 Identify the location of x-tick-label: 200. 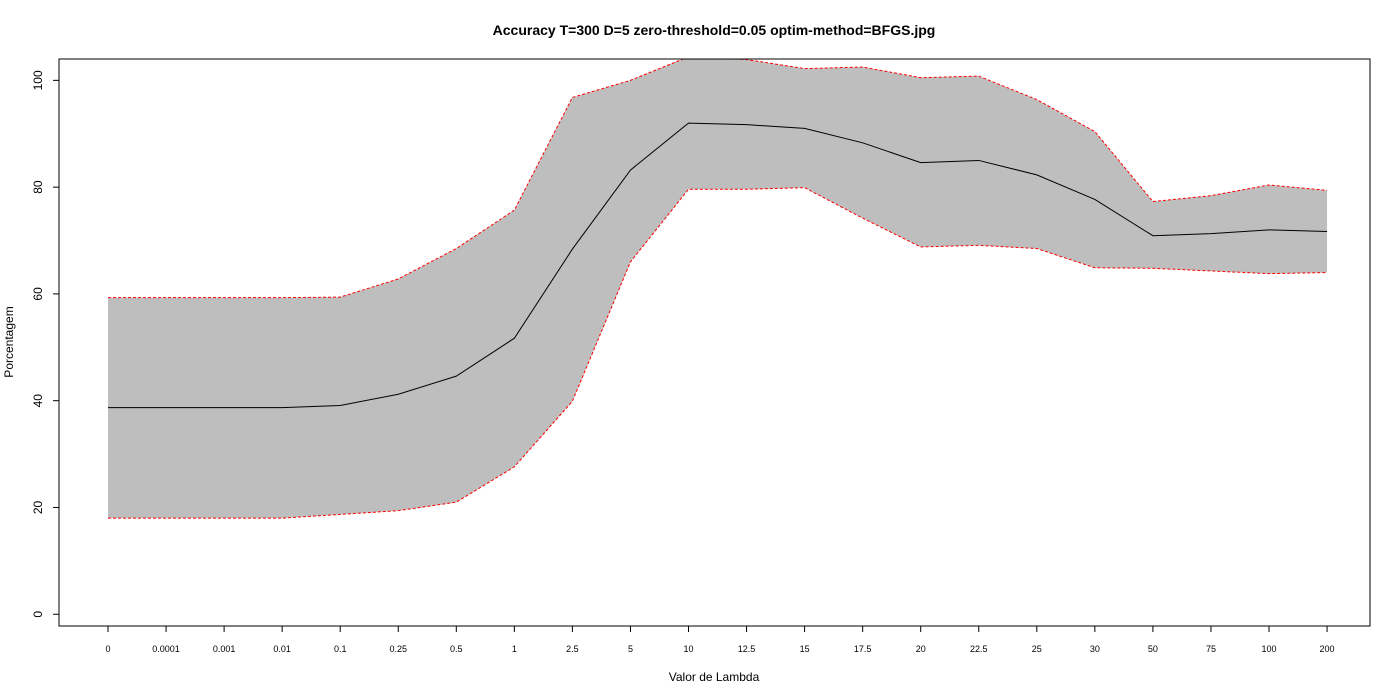
(1327, 649).